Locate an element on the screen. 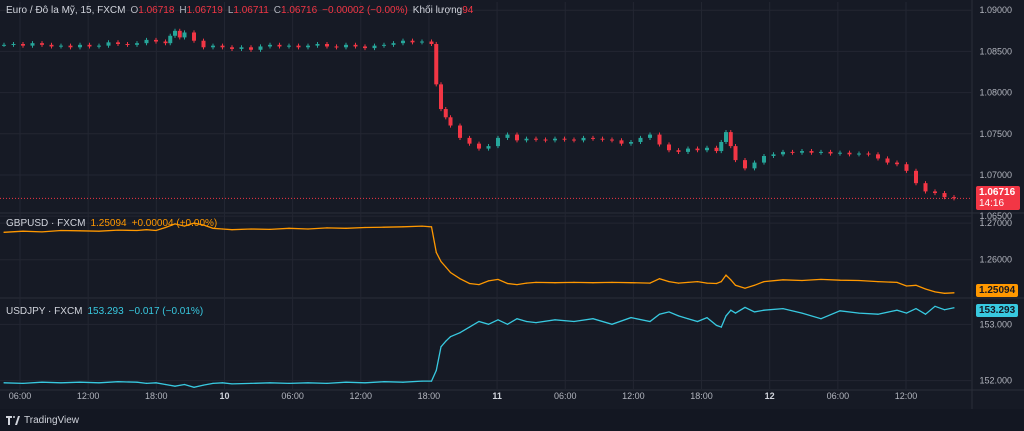 This screenshot has height=431, width=1024. bar-countdown: 14:16 is located at coordinates (992, 203).